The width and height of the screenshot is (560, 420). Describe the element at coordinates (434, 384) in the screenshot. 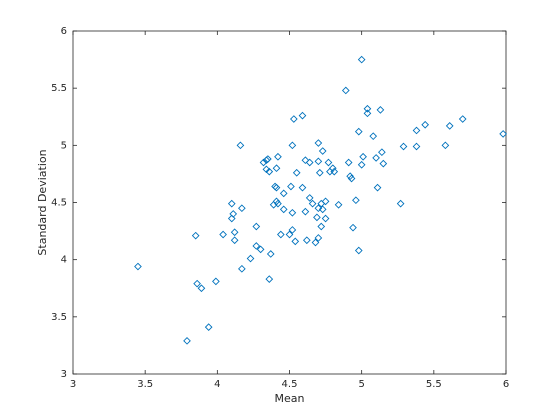

I see `x-tick-label: 5.5` at that location.